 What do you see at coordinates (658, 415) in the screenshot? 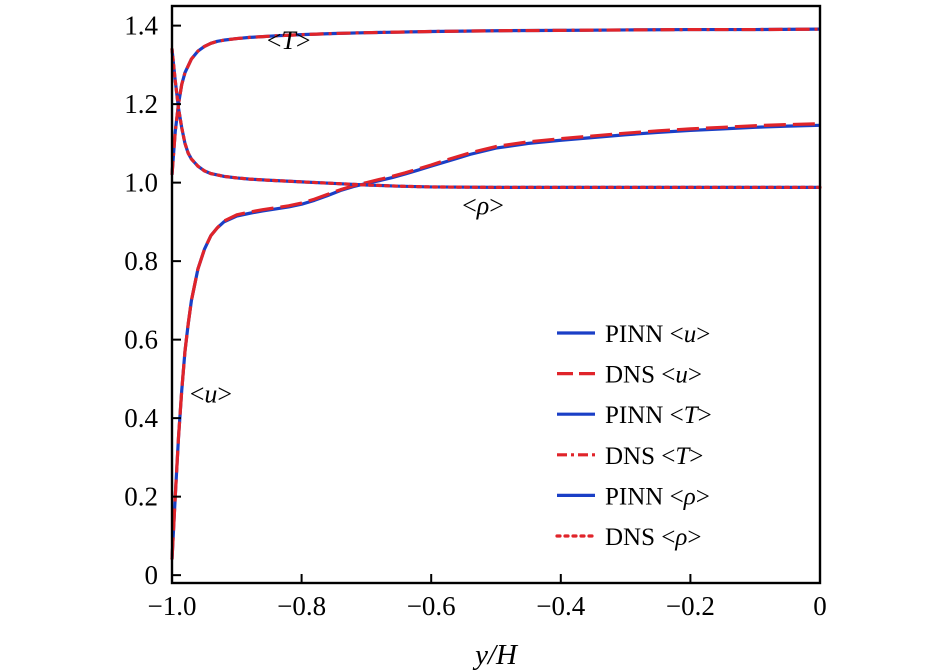
I see `legend-entry-label: PINN <T>` at bounding box center [658, 415].